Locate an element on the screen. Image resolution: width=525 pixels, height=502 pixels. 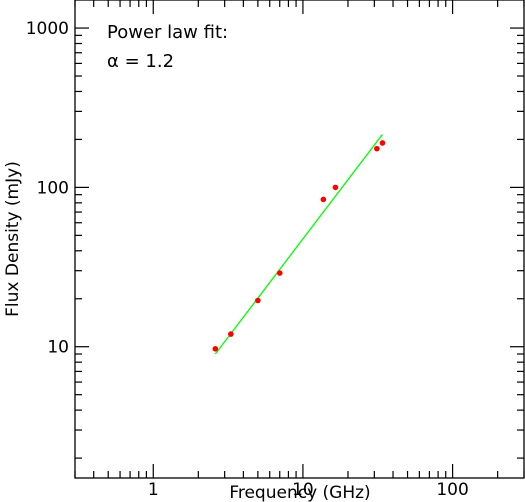
annotation-alpha: α = 1.2 is located at coordinates (140, 61).